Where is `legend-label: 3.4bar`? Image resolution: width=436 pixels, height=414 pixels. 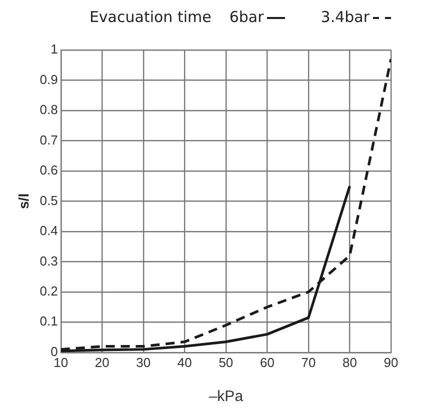 legend-label: 3.4bar is located at coordinates (345, 17).